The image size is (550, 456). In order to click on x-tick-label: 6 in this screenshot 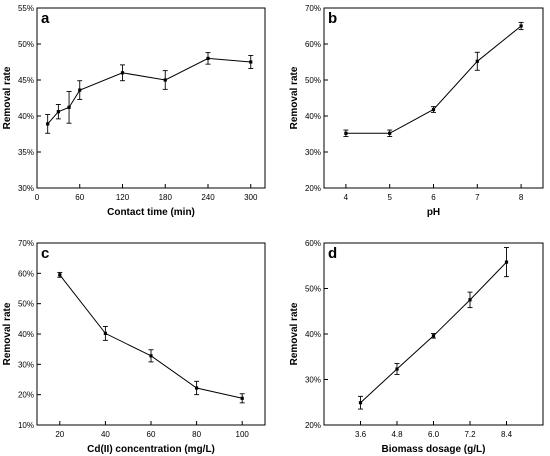, I will do `click(433, 197)`.